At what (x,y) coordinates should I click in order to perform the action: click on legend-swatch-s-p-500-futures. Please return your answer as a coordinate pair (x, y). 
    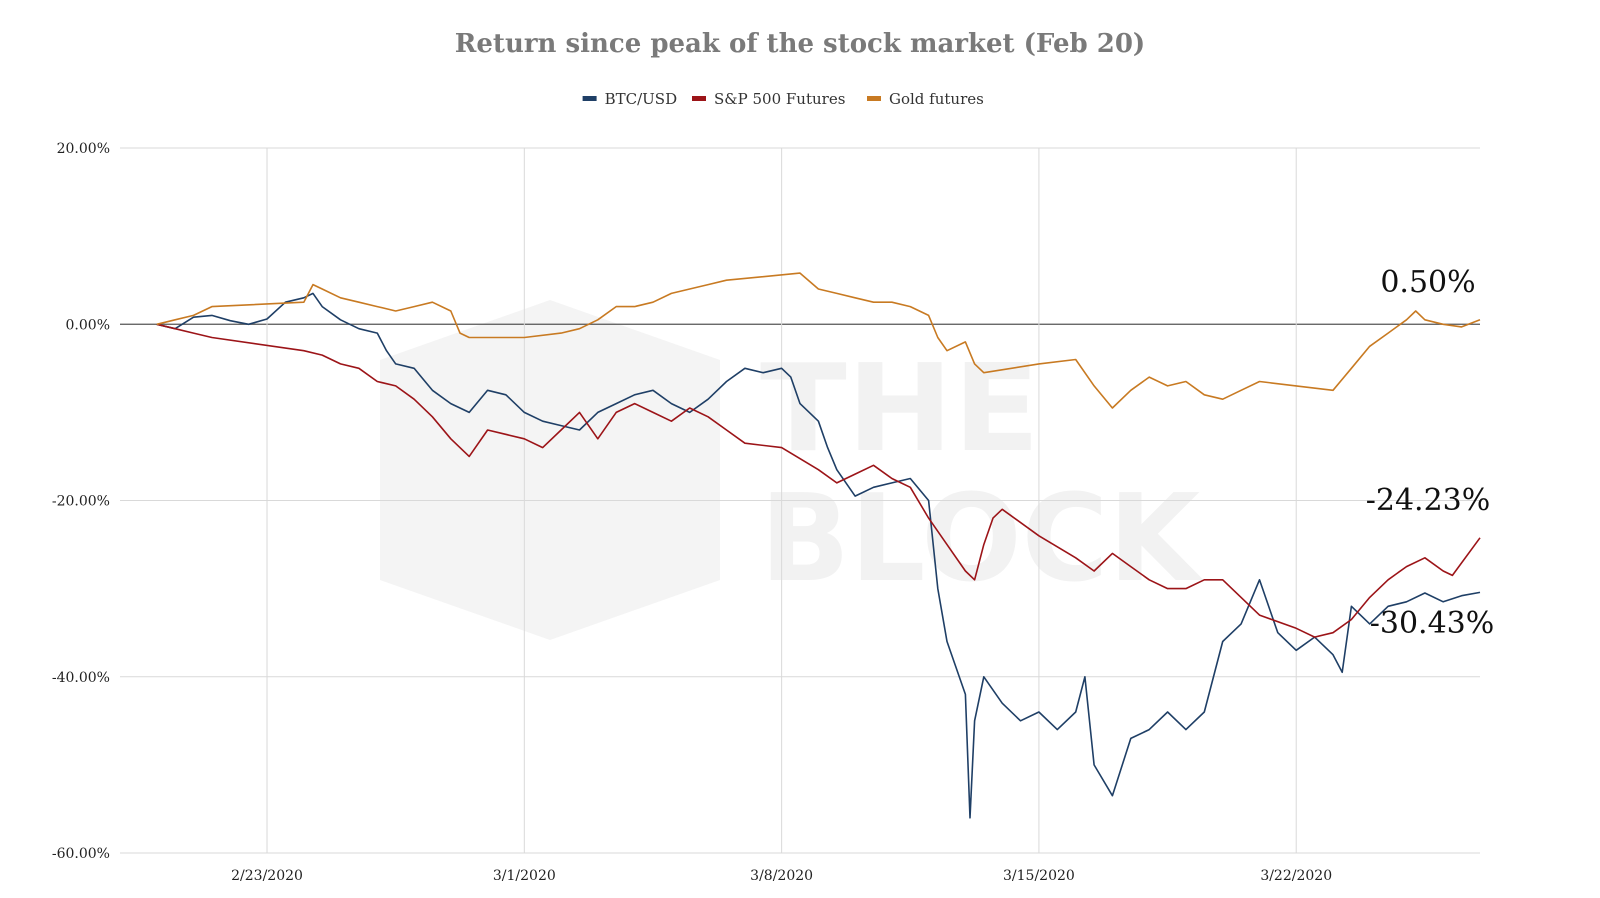
    Looking at the image, I should click on (699, 98).